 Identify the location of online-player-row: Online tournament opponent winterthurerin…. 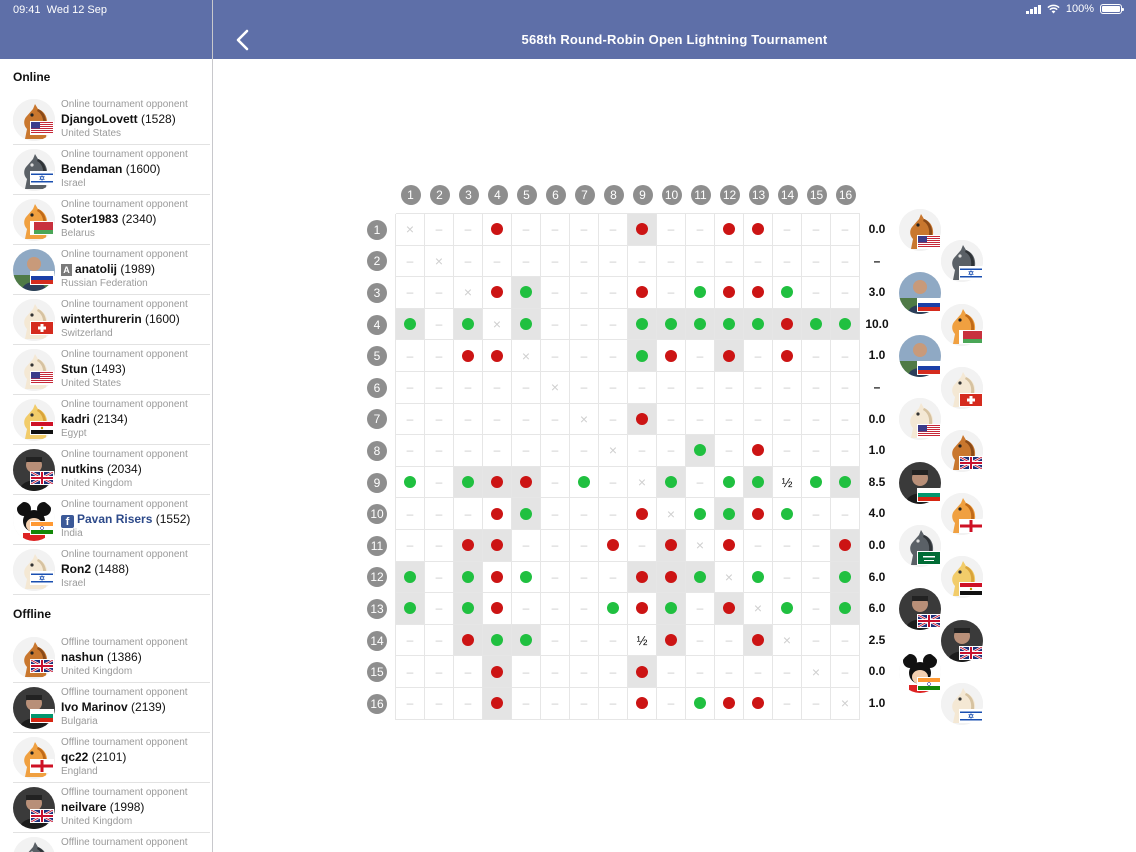
(106, 320).